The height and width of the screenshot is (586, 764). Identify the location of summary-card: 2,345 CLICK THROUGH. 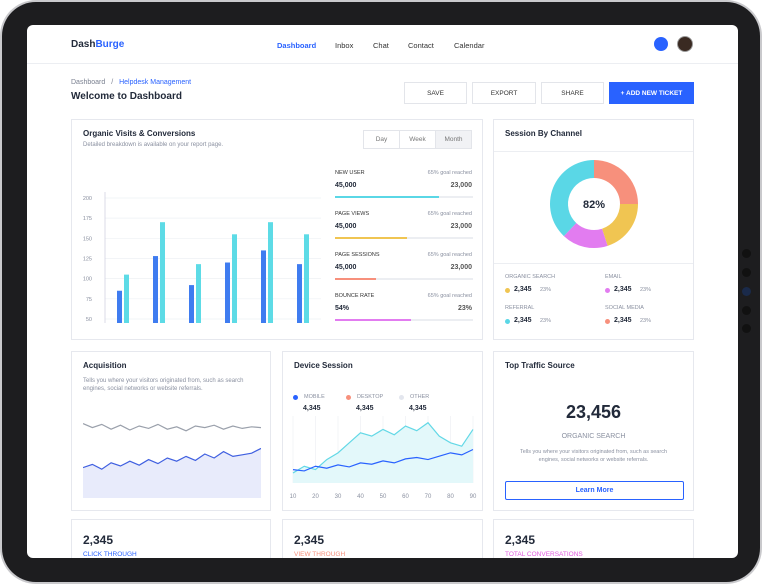
(171, 538).